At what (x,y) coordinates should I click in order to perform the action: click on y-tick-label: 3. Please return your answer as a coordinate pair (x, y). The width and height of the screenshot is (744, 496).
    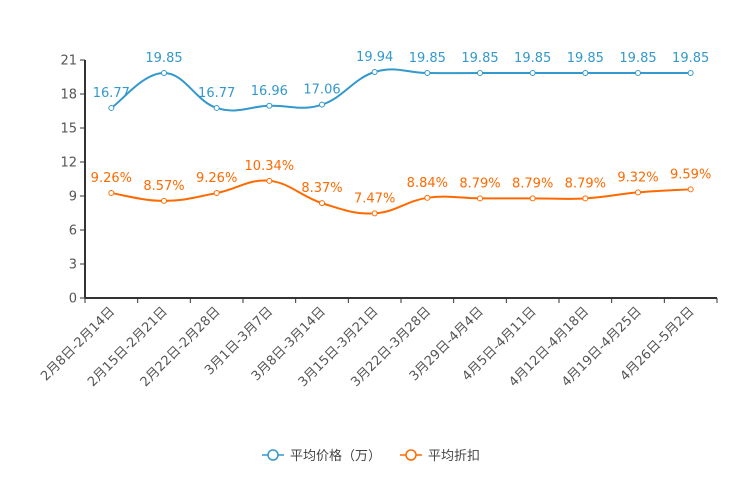
    Looking at the image, I should click on (73, 265).